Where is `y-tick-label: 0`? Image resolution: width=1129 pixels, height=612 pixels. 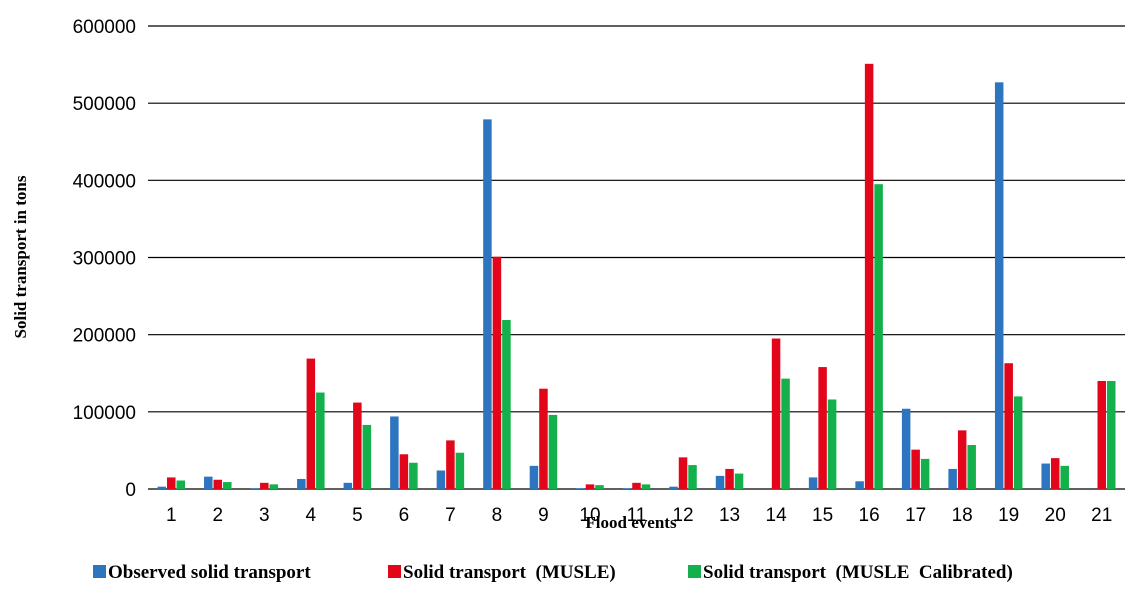 y-tick-label: 0 is located at coordinates (130, 490).